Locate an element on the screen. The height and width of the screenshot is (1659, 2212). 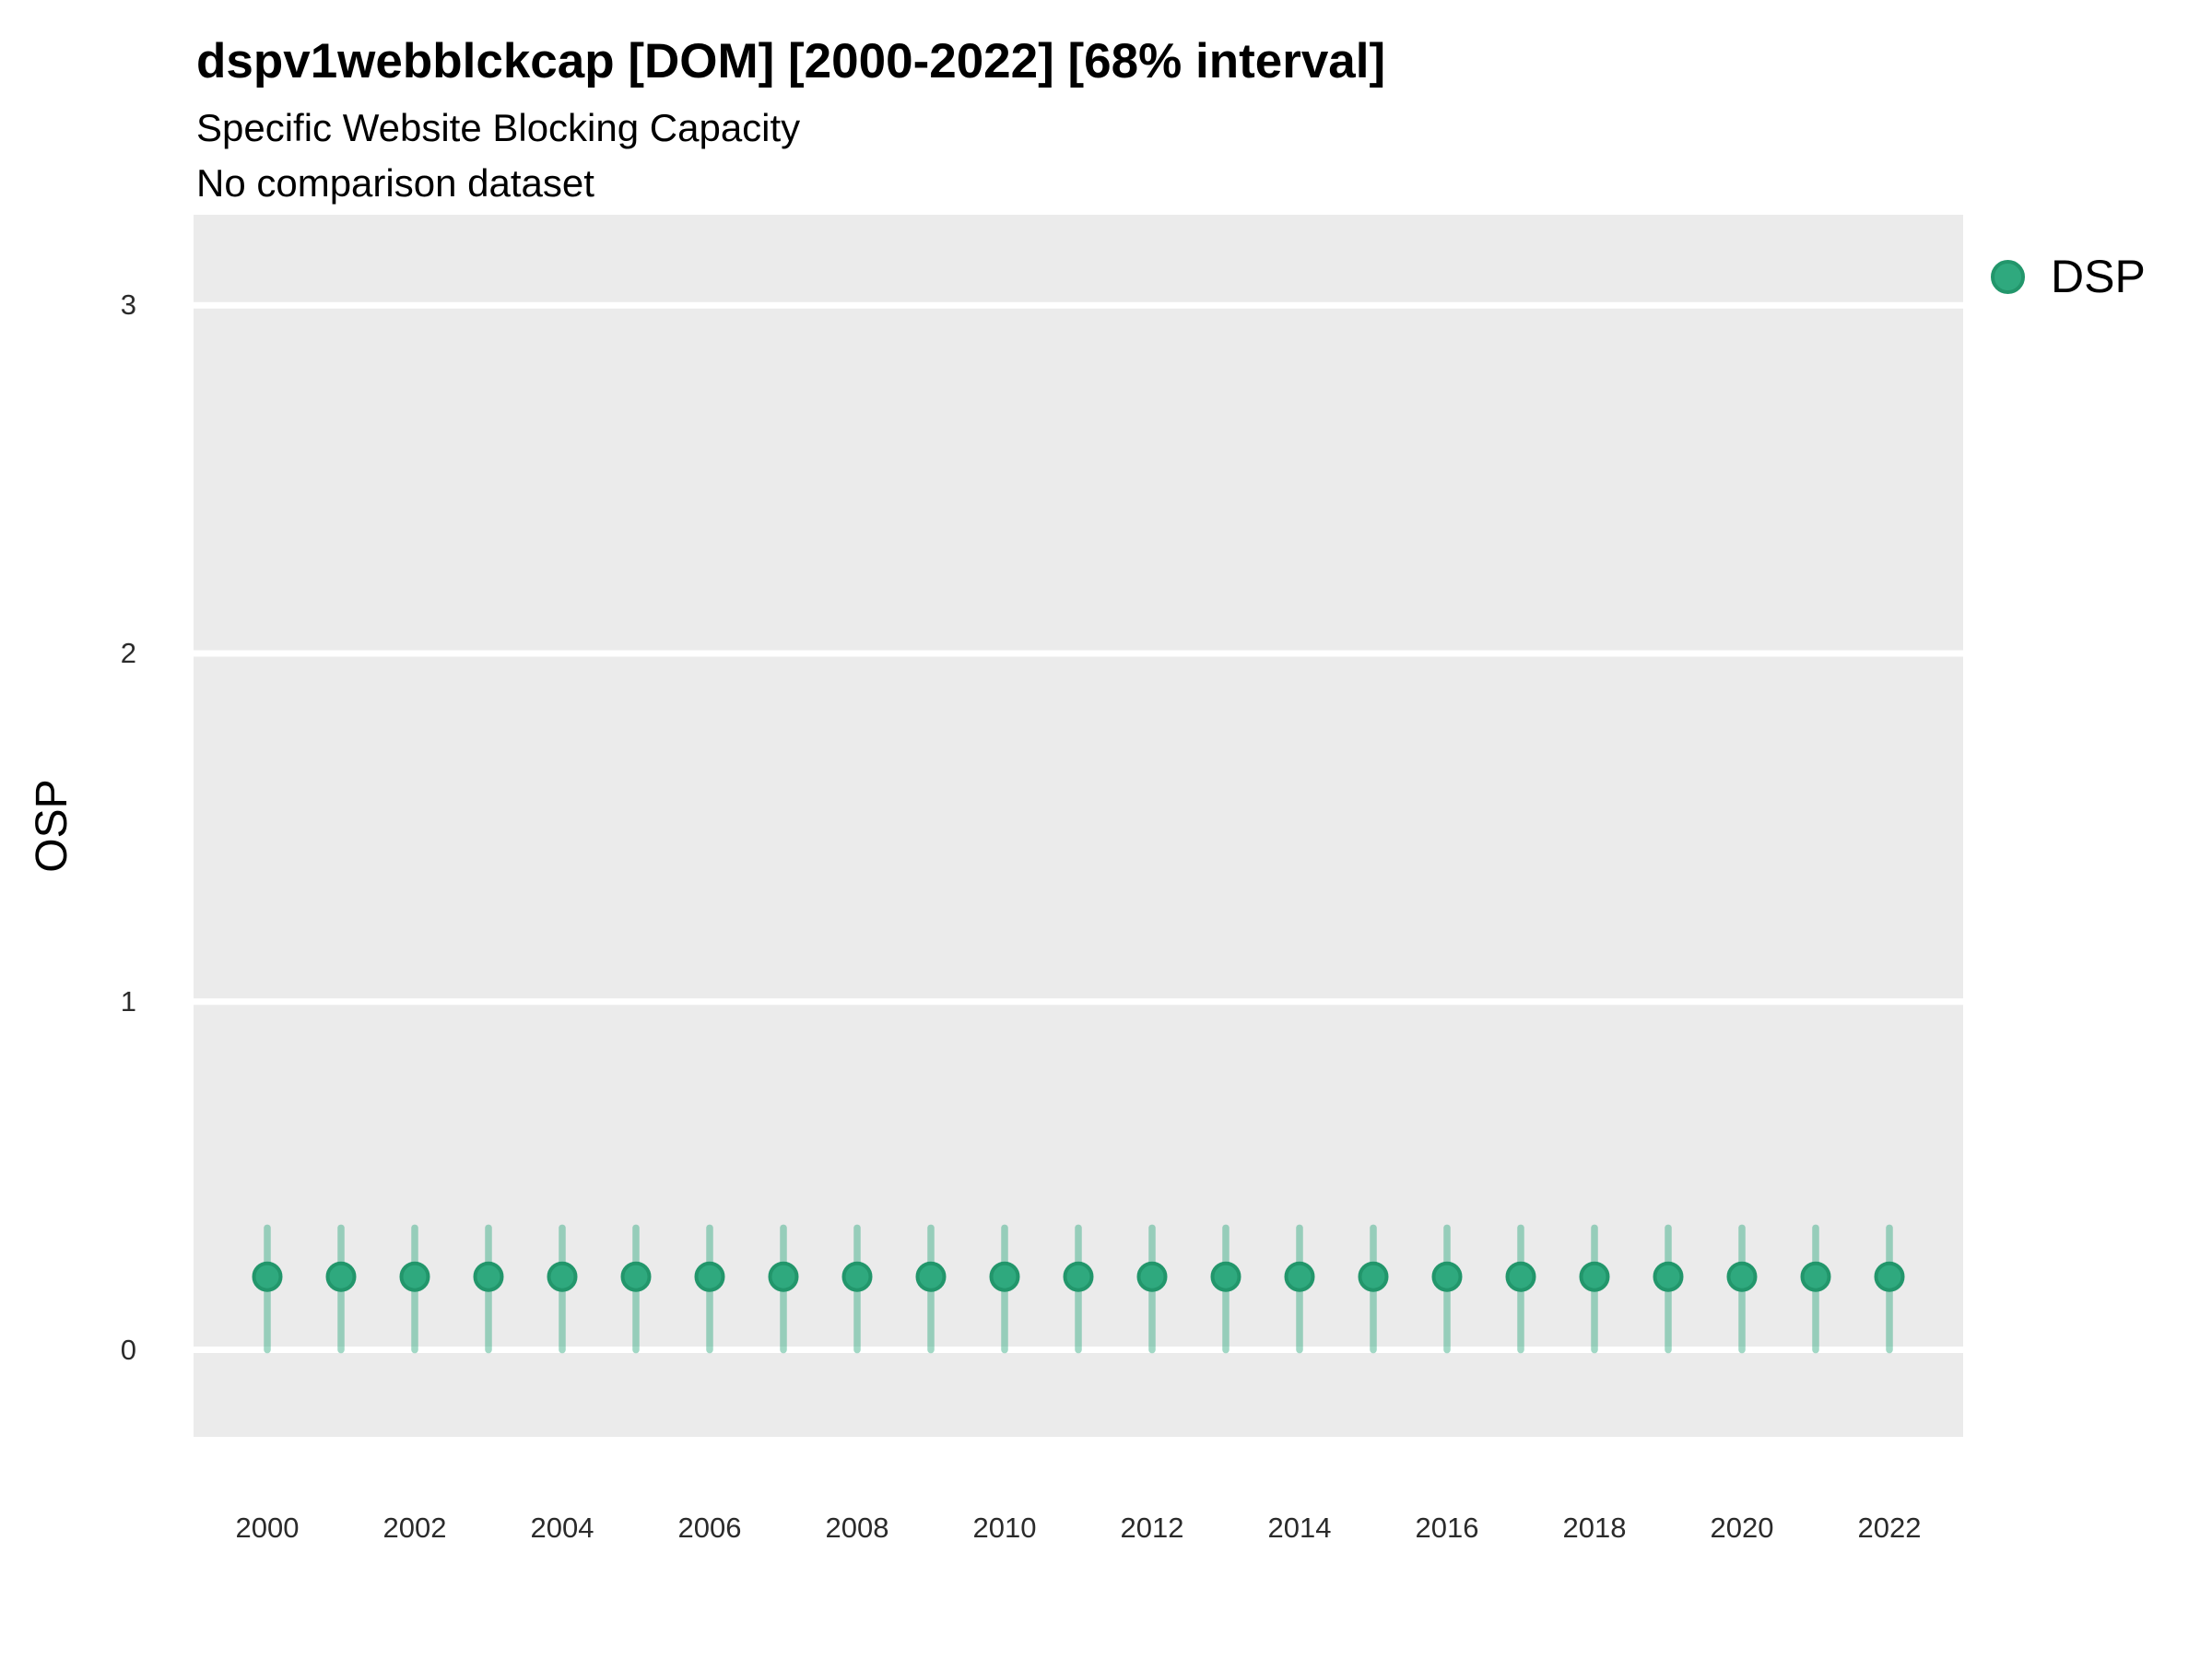
data-point-2004 is located at coordinates (562, 1276).